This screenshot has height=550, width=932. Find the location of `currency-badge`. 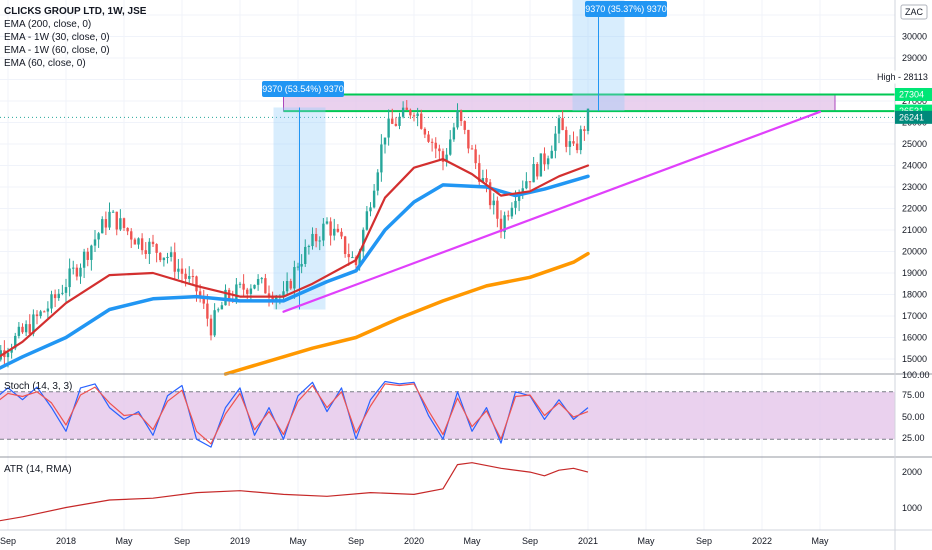

currency-badge is located at coordinates (914, 12).